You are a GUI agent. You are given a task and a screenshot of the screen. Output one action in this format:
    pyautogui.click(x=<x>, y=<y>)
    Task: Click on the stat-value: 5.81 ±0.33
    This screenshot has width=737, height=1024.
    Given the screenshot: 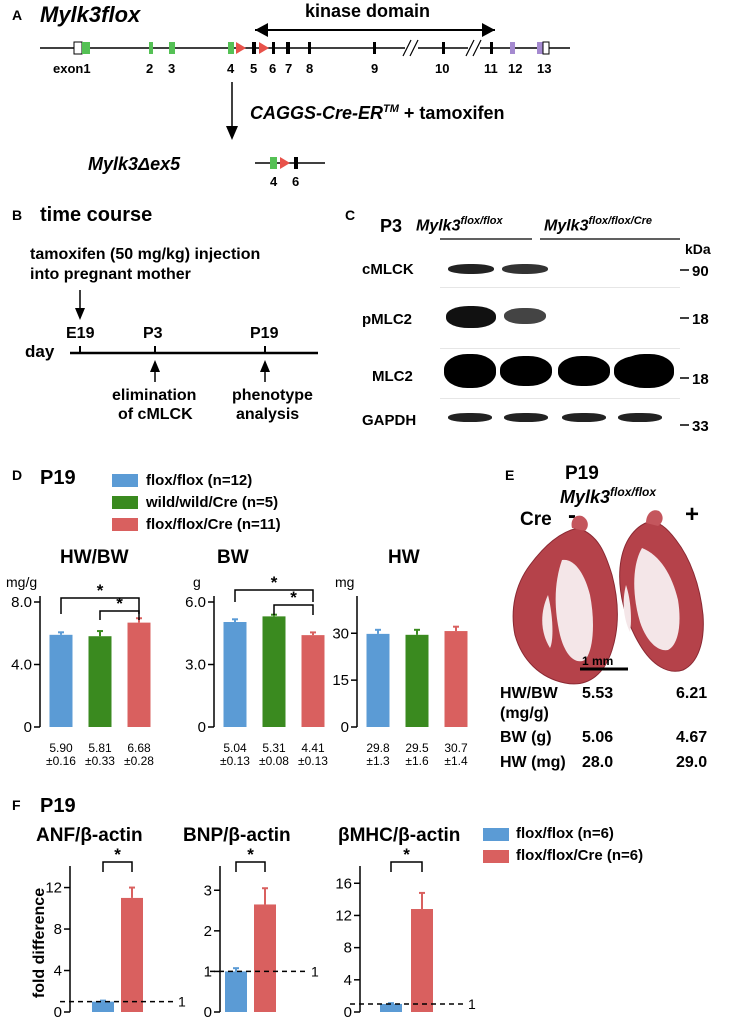 What is the action you would take?
    pyautogui.click(x=100, y=754)
    